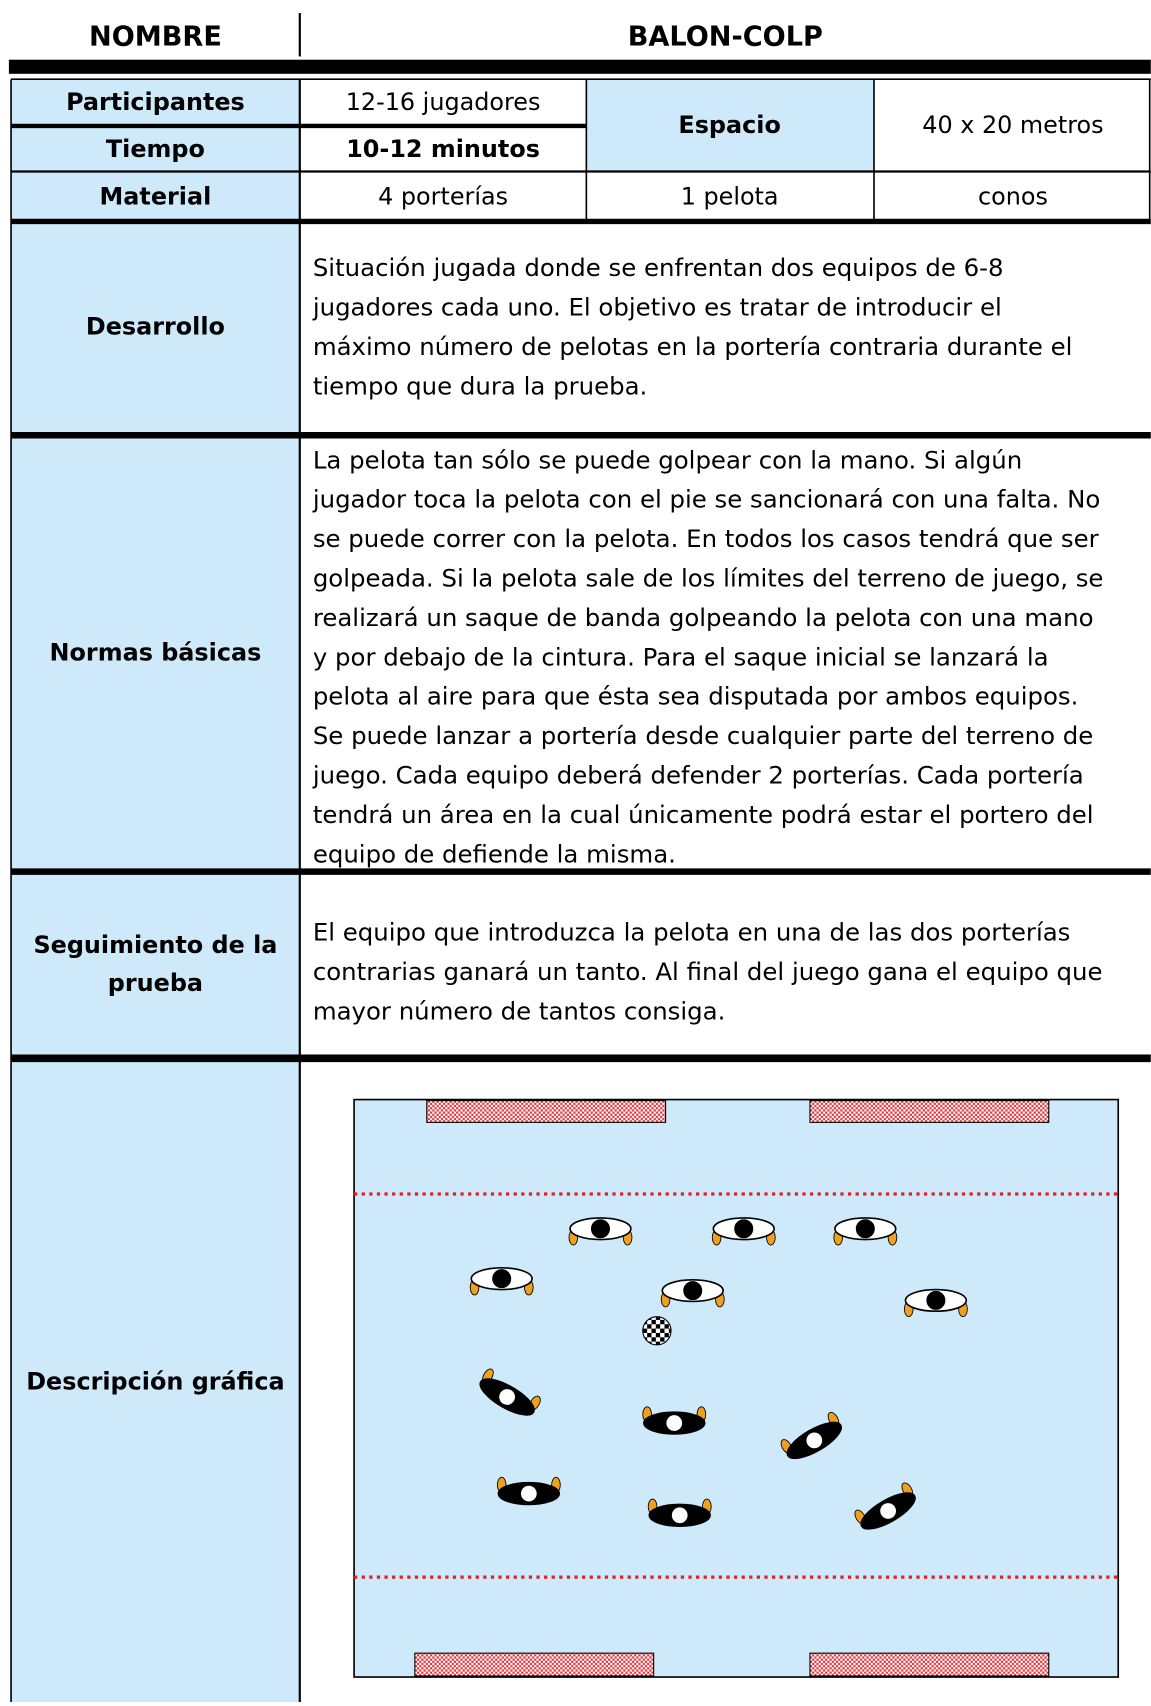 The height and width of the screenshot is (1706, 1151). Describe the element at coordinates (443, 149) in the screenshot. I see `tiempo: 10-12 minutos` at that location.